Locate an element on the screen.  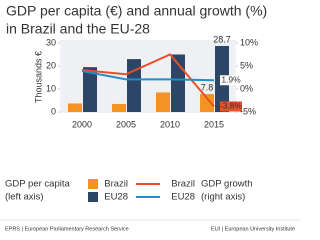
y2-tick-label: 5% is located at coordinates (246, 65).